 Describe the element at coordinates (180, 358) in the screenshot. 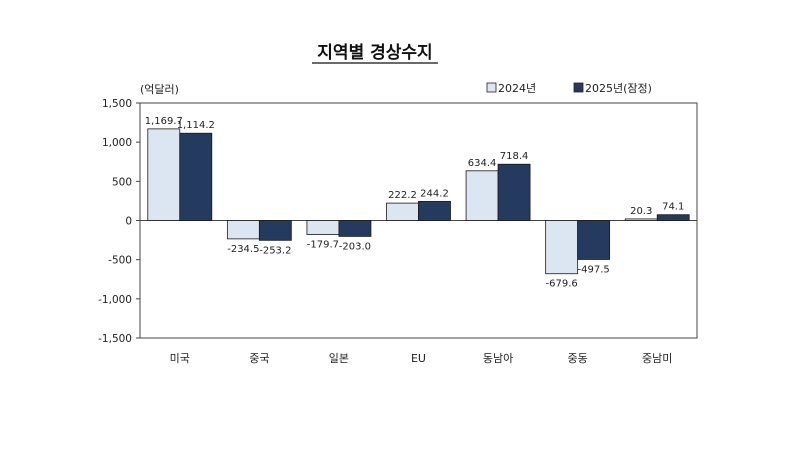

I see `x-tick-label: 미국` at that location.